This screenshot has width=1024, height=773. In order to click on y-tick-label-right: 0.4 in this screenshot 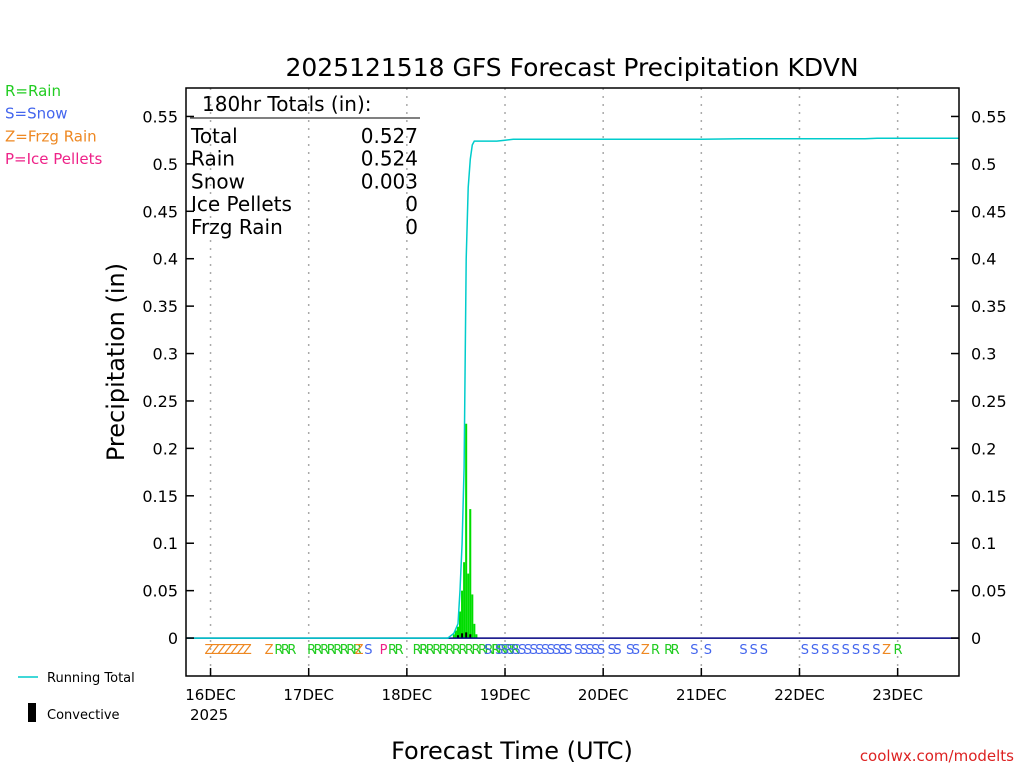, I will do `click(983, 259)`.